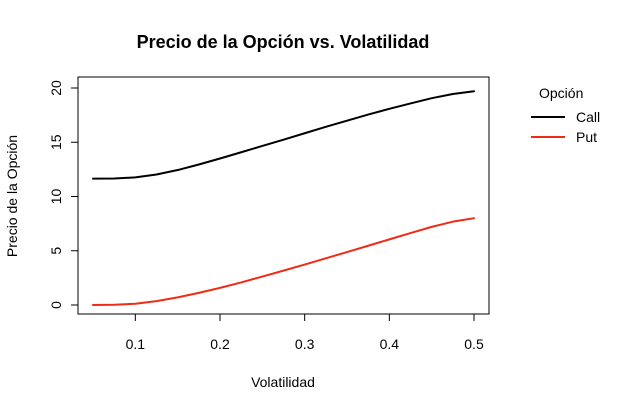  What do you see at coordinates (474, 344) in the screenshot?
I see `x-tick-label: 0.5` at bounding box center [474, 344].